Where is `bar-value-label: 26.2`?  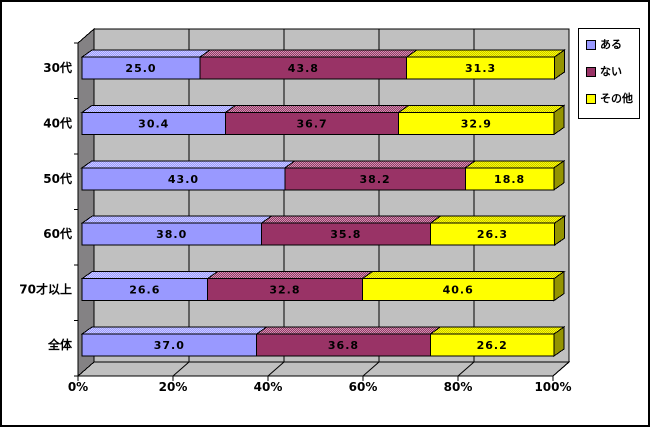 bar-value-label: 26.2 is located at coordinates (492, 345).